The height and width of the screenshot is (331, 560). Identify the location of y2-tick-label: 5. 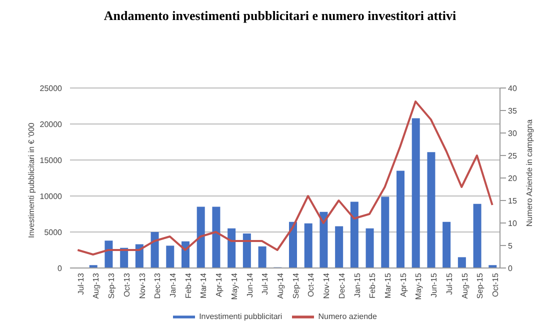
(510, 245).